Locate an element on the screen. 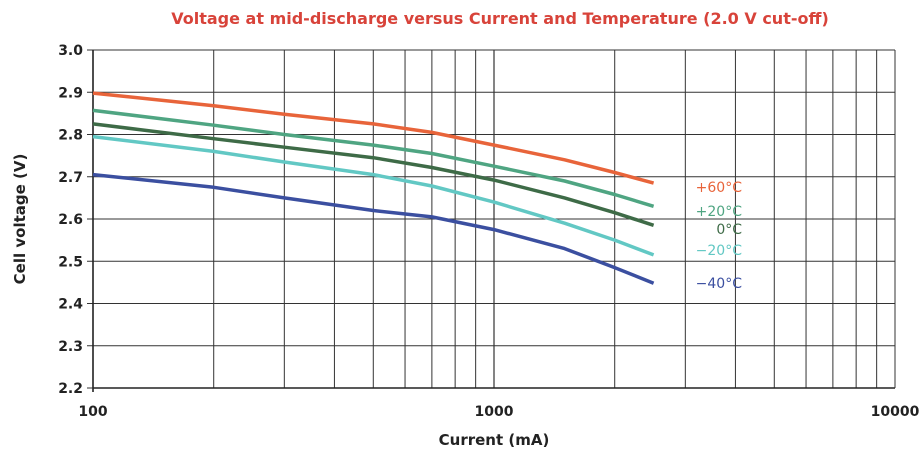 This screenshot has width=922, height=452. y-tick-label: 2.2 is located at coordinates (70, 389).